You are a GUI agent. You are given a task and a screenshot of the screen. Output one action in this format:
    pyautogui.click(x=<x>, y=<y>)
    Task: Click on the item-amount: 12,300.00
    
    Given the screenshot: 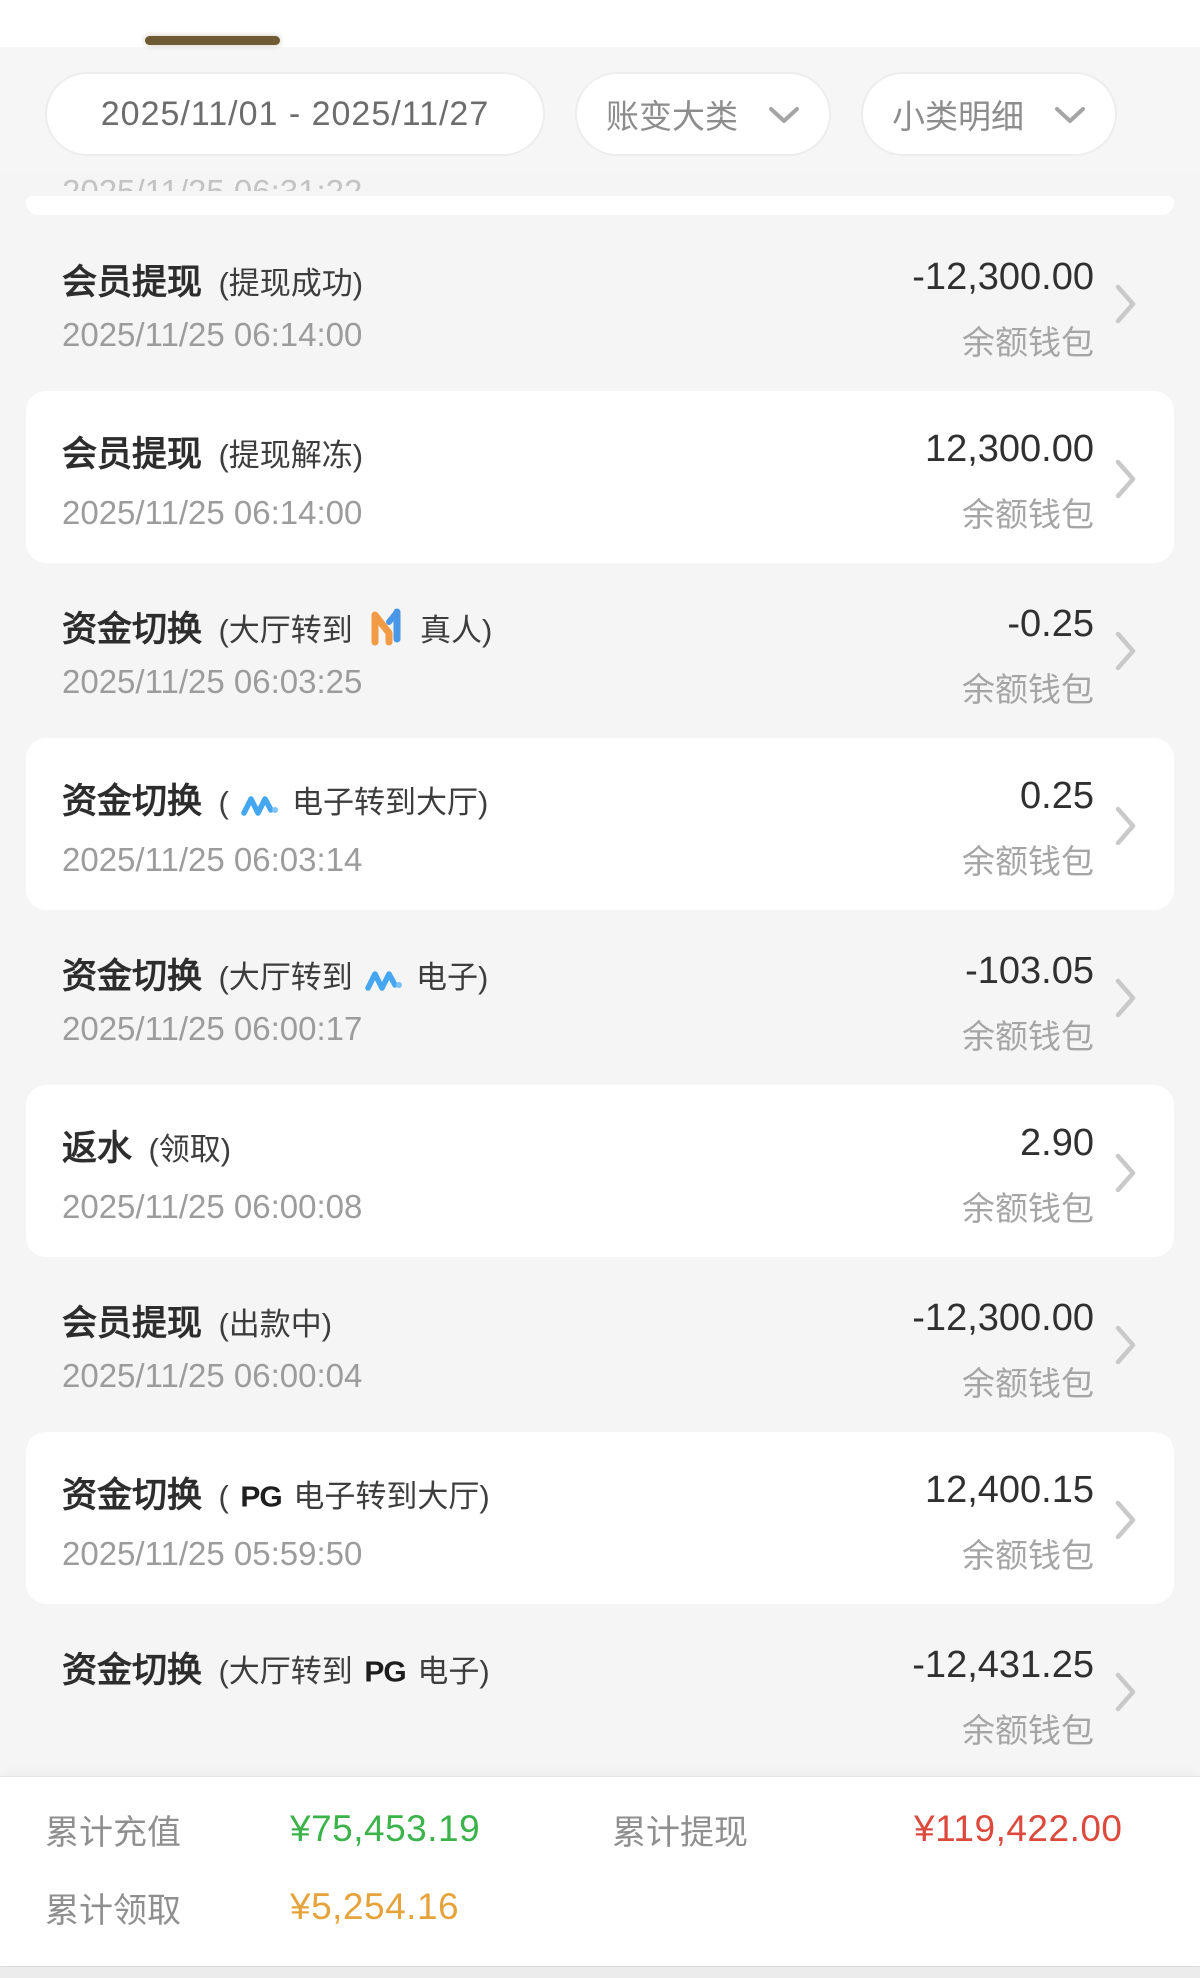 What is the action you would take?
    pyautogui.click(x=1009, y=449)
    